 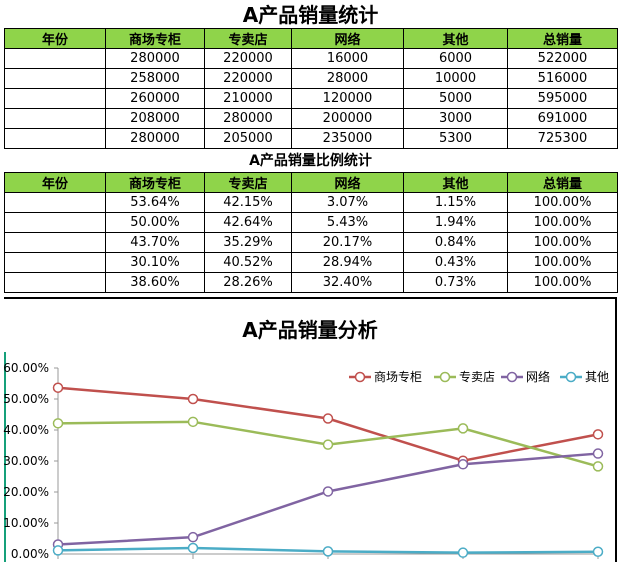 I want to click on table-cell: 725300, so click(x=562, y=138).